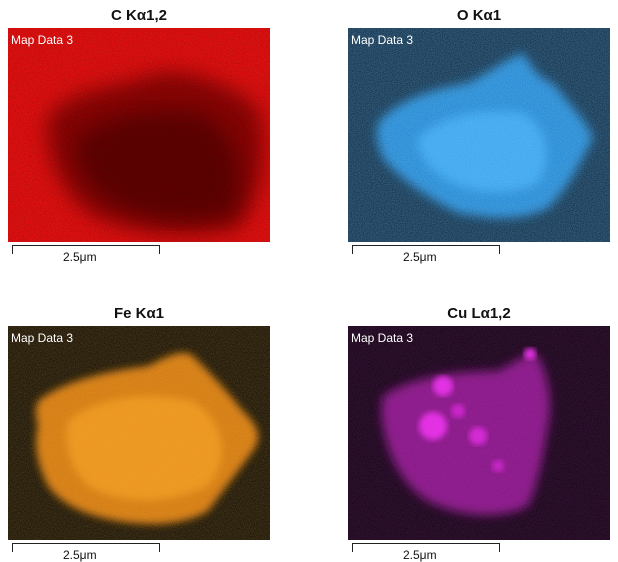 The width and height of the screenshot is (618, 562). What do you see at coordinates (139, 313) in the screenshot?
I see `panel-title: Fe Kα1` at bounding box center [139, 313].